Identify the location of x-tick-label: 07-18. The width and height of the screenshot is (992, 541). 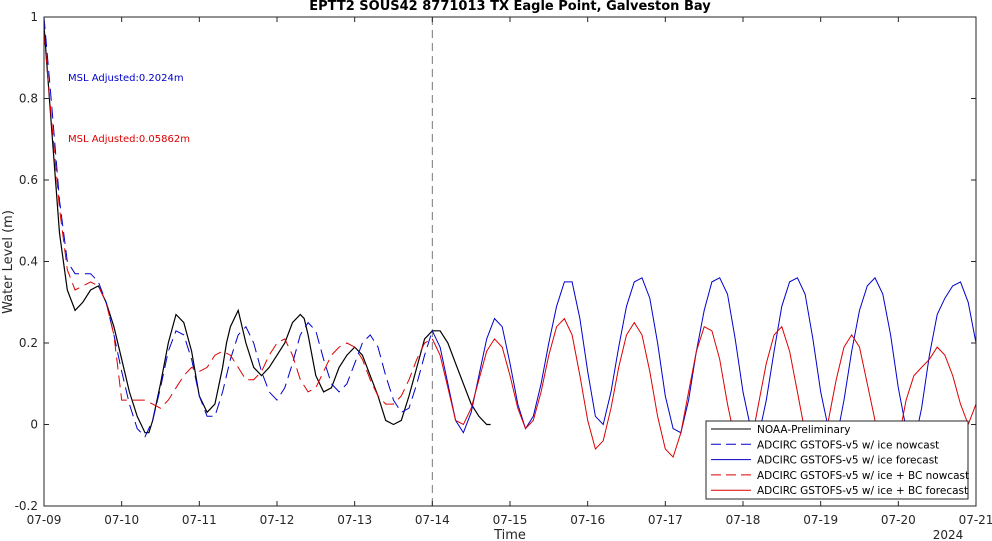
(743, 520).